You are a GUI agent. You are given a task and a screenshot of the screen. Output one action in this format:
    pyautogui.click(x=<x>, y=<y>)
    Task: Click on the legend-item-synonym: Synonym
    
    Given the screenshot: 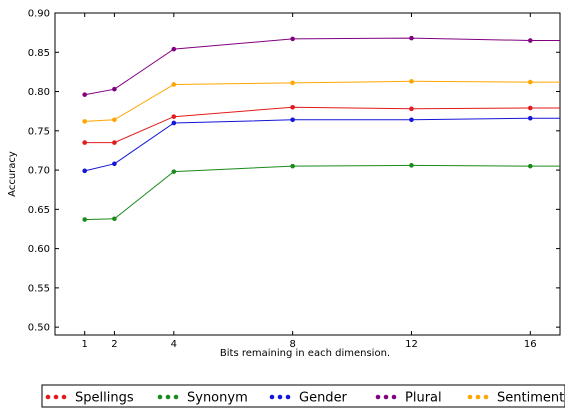 What is the action you would take?
    pyautogui.click(x=202, y=398)
    